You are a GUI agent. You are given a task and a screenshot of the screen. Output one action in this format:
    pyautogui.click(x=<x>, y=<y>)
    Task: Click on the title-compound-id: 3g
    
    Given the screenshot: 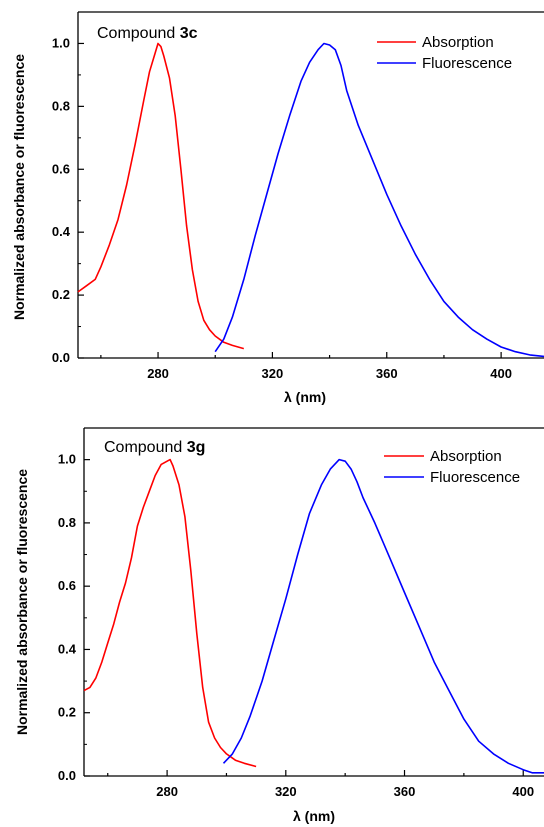 What is the action you would take?
    pyautogui.click(x=196, y=447)
    